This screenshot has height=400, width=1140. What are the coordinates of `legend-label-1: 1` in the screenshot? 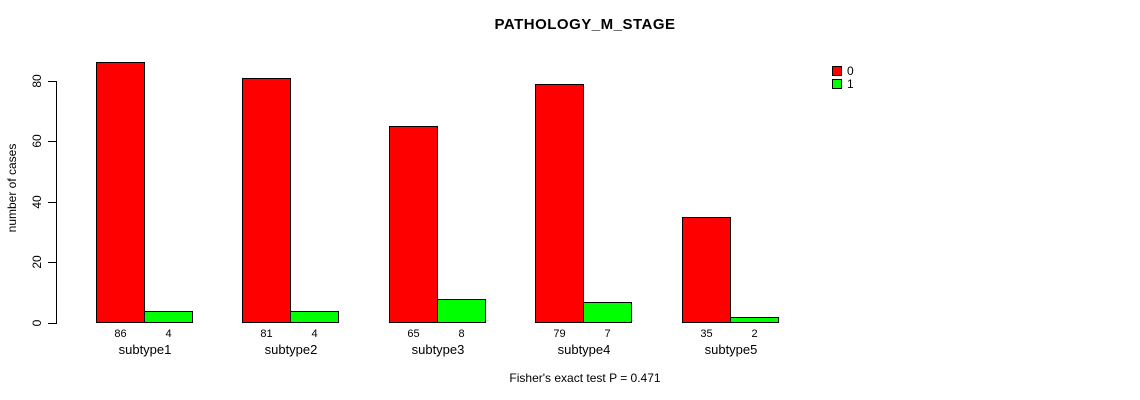 It's located at (850, 84).